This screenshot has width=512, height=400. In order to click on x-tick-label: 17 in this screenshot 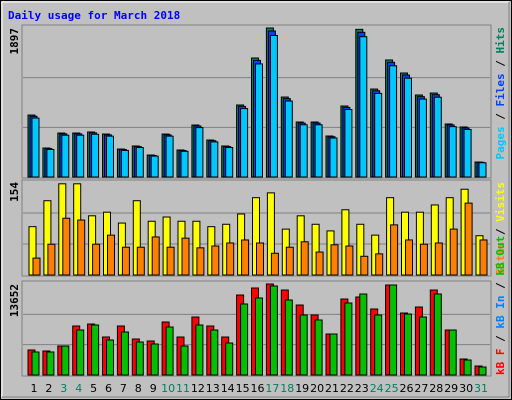, I will do `click(272, 388)`.